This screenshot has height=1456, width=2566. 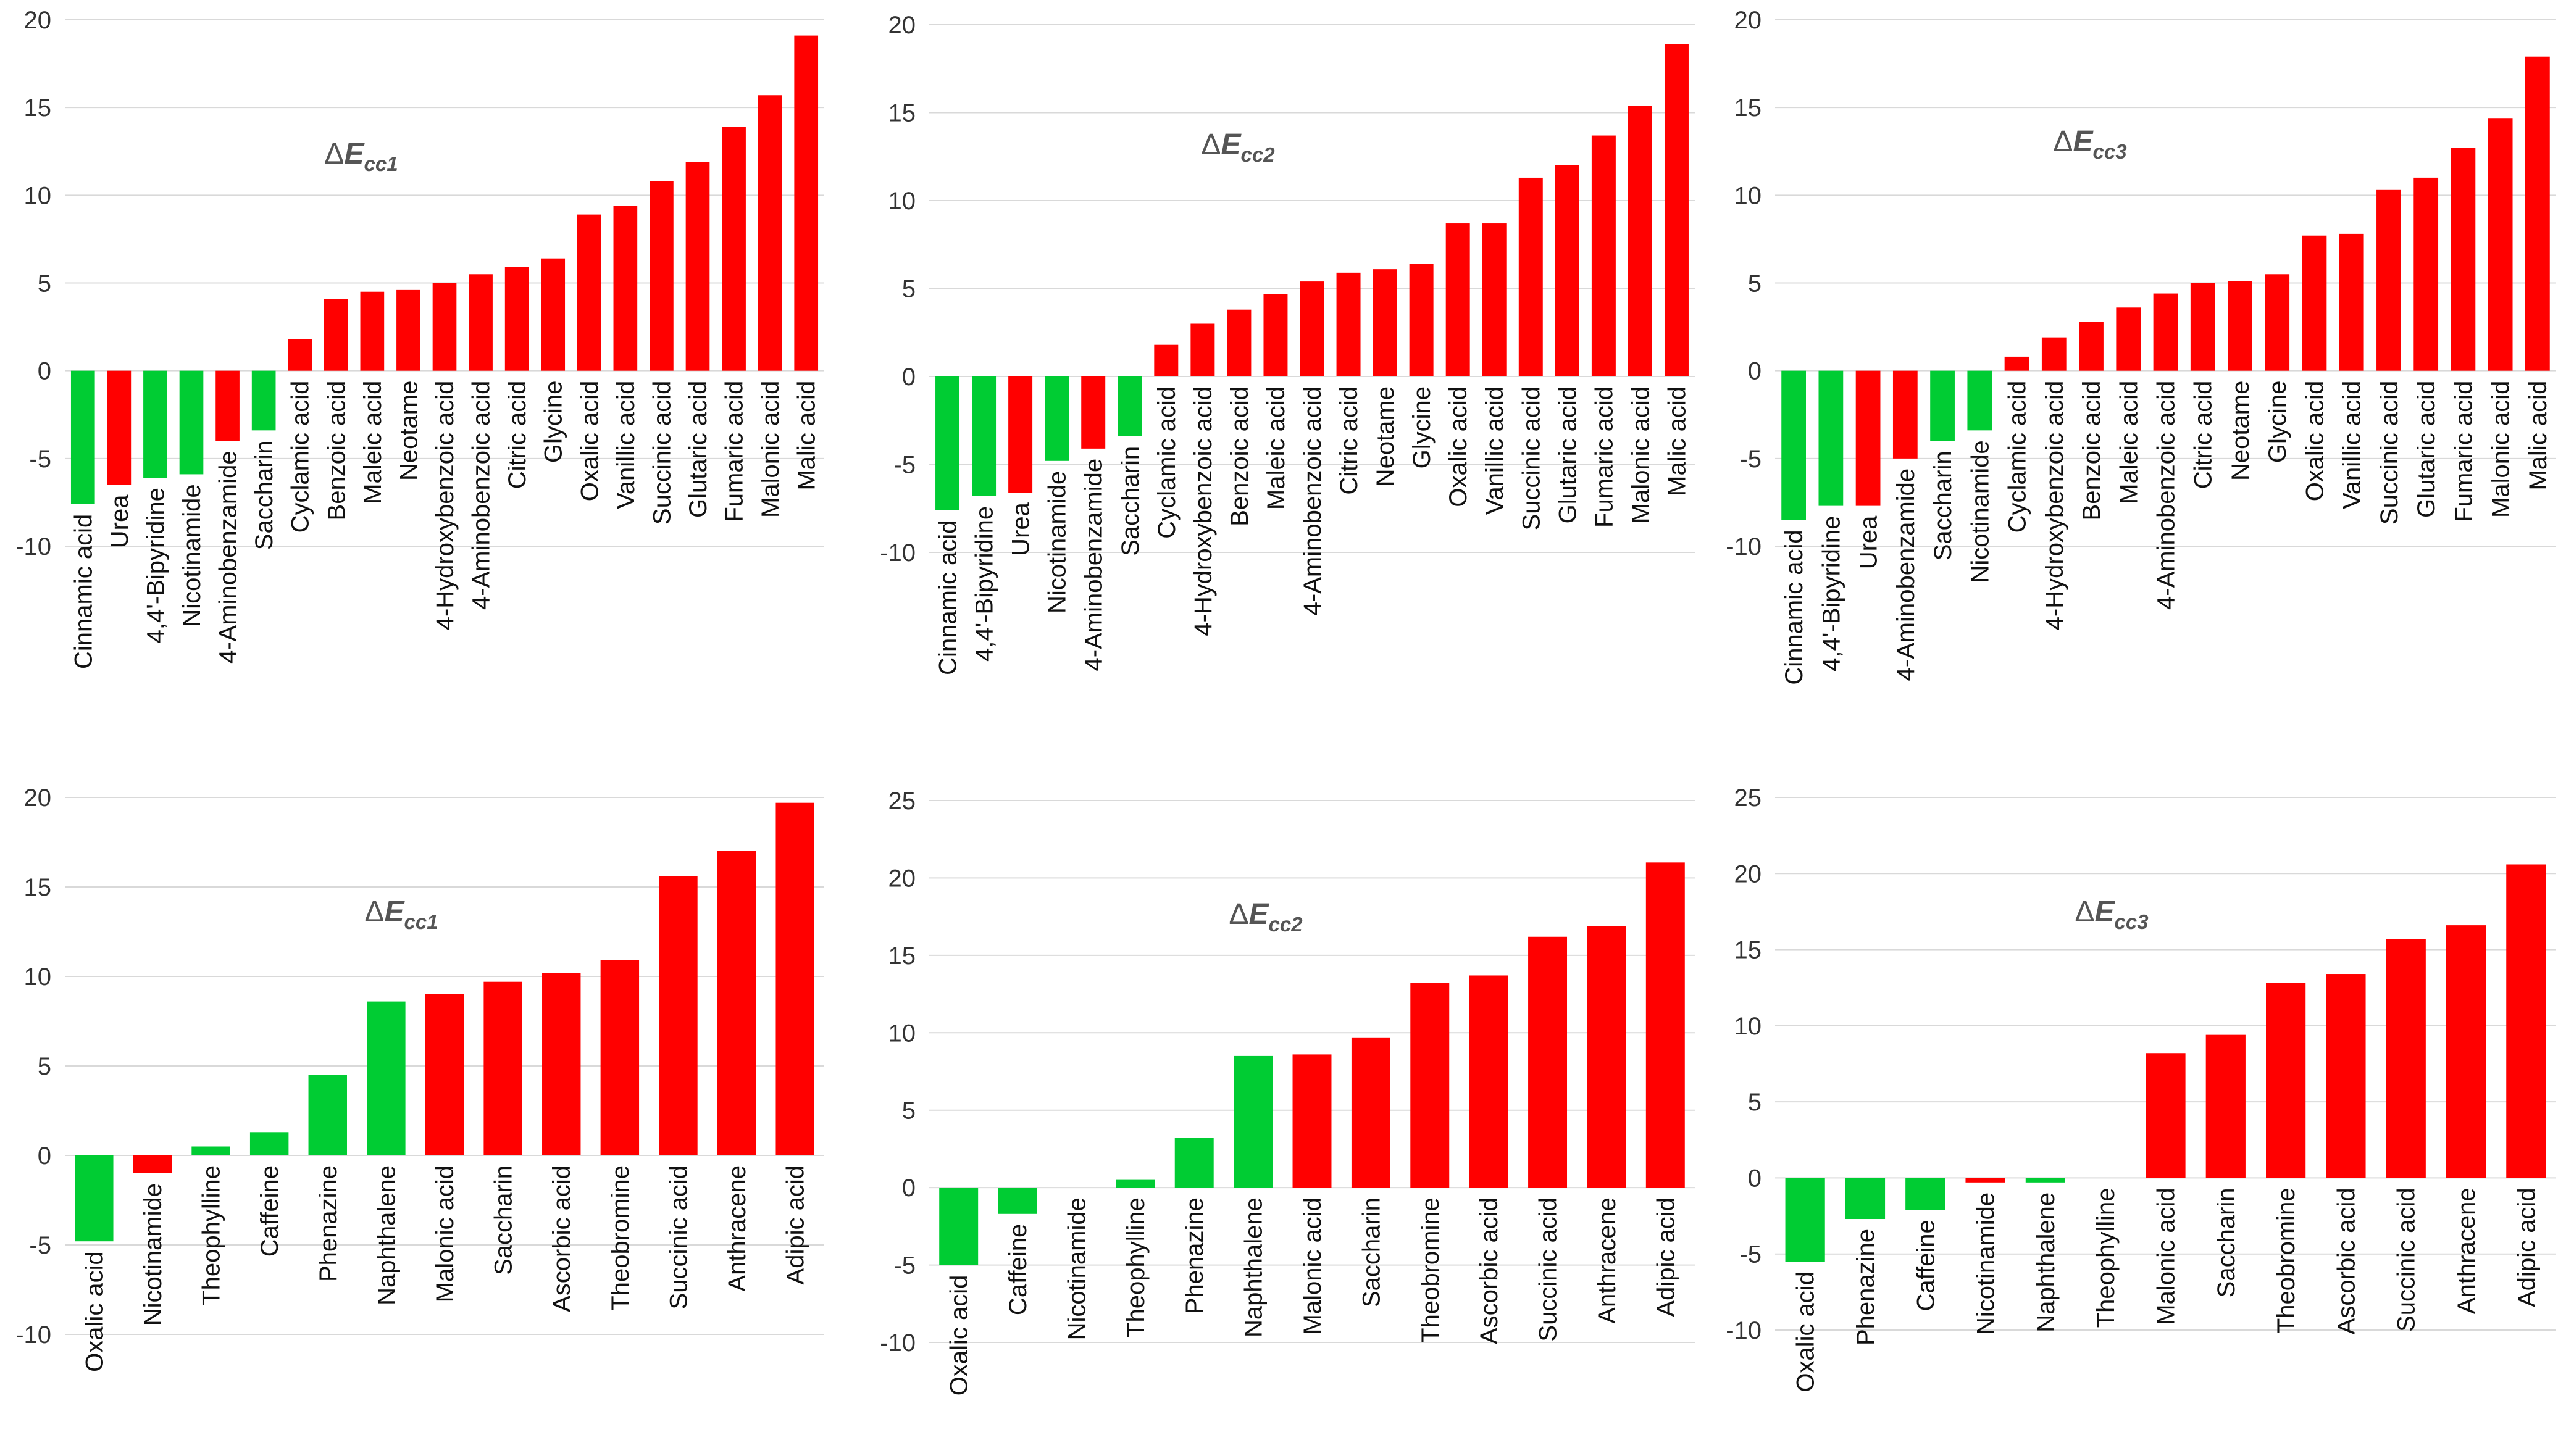 What do you see at coordinates (1370, 1112) in the screenshot?
I see `bar-saccharin` at bounding box center [1370, 1112].